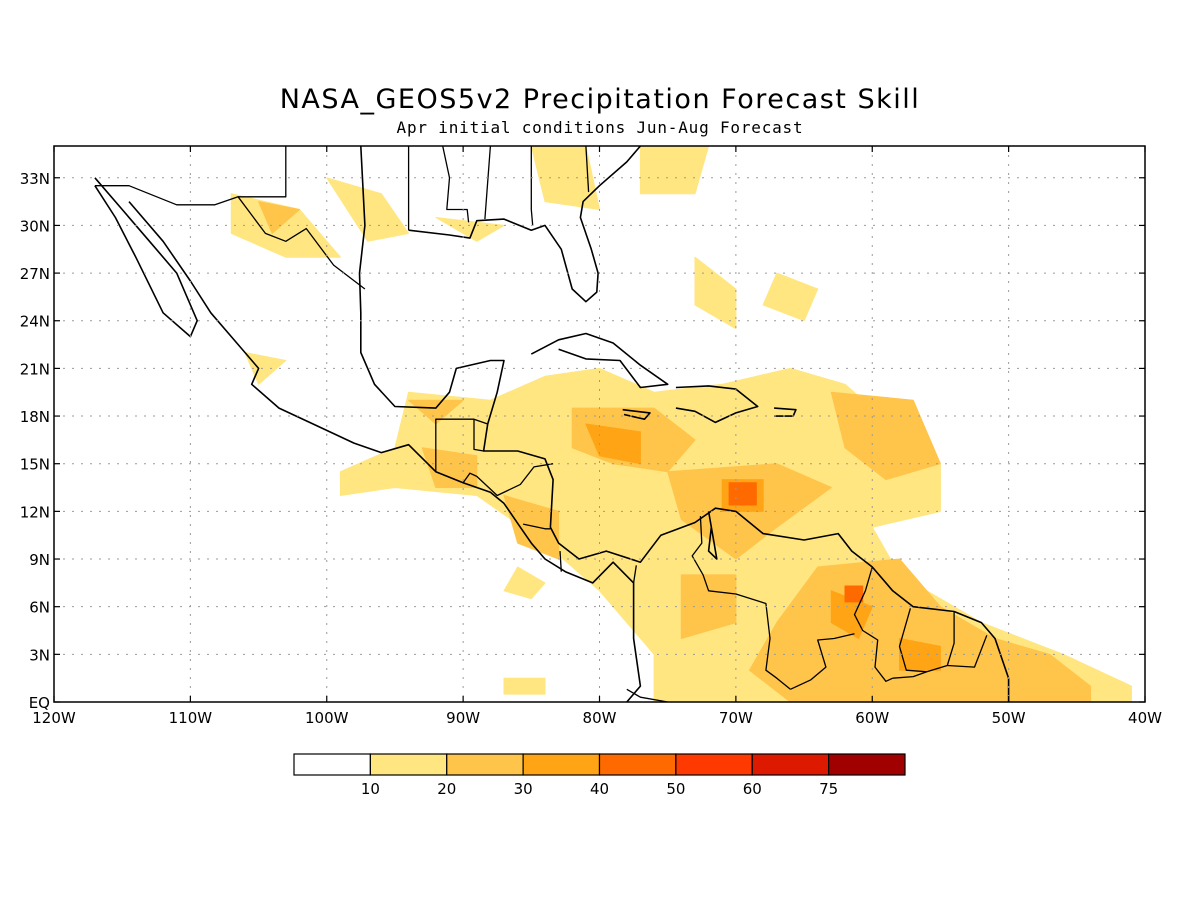 The width and height of the screenshot is (1200, 900). What do you see at coordinates (752, 789) in the screenshot?
I see `colorbar-label: 60` at bounding box center [752, 789].